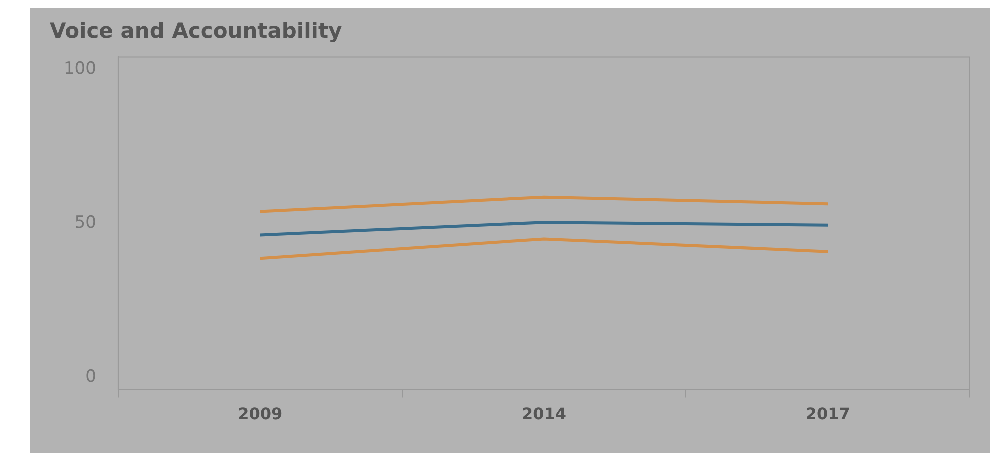 The image size is (991, 471). Describe the element at coordinates (85, 222) in the screenshot. I see `y-tick-label: 50` at that location.